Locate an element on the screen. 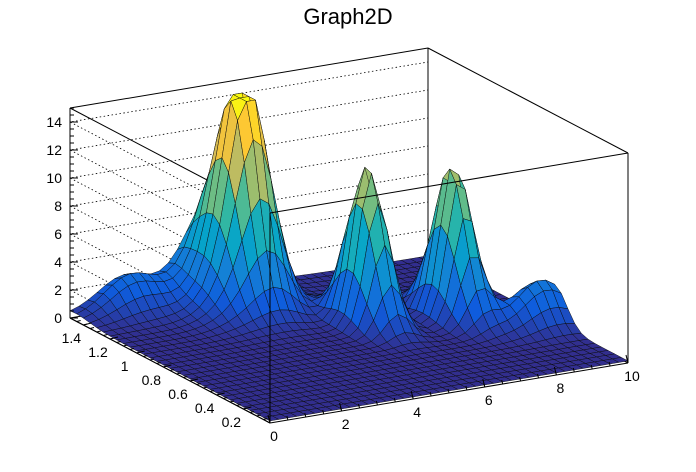 This screenshot has width=696, height=472. front-top-edge is located at coordinates (449, 183).